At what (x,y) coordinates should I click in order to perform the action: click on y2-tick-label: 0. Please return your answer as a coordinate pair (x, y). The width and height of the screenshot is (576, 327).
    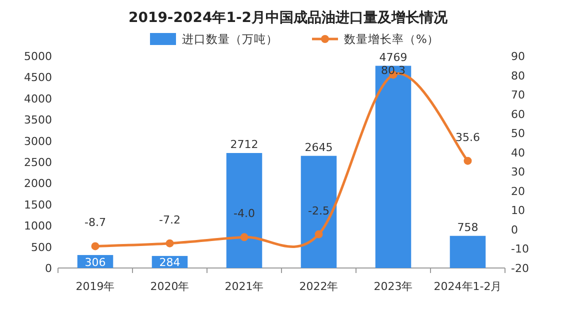
    Looking at the image, I should click on (514, 229).